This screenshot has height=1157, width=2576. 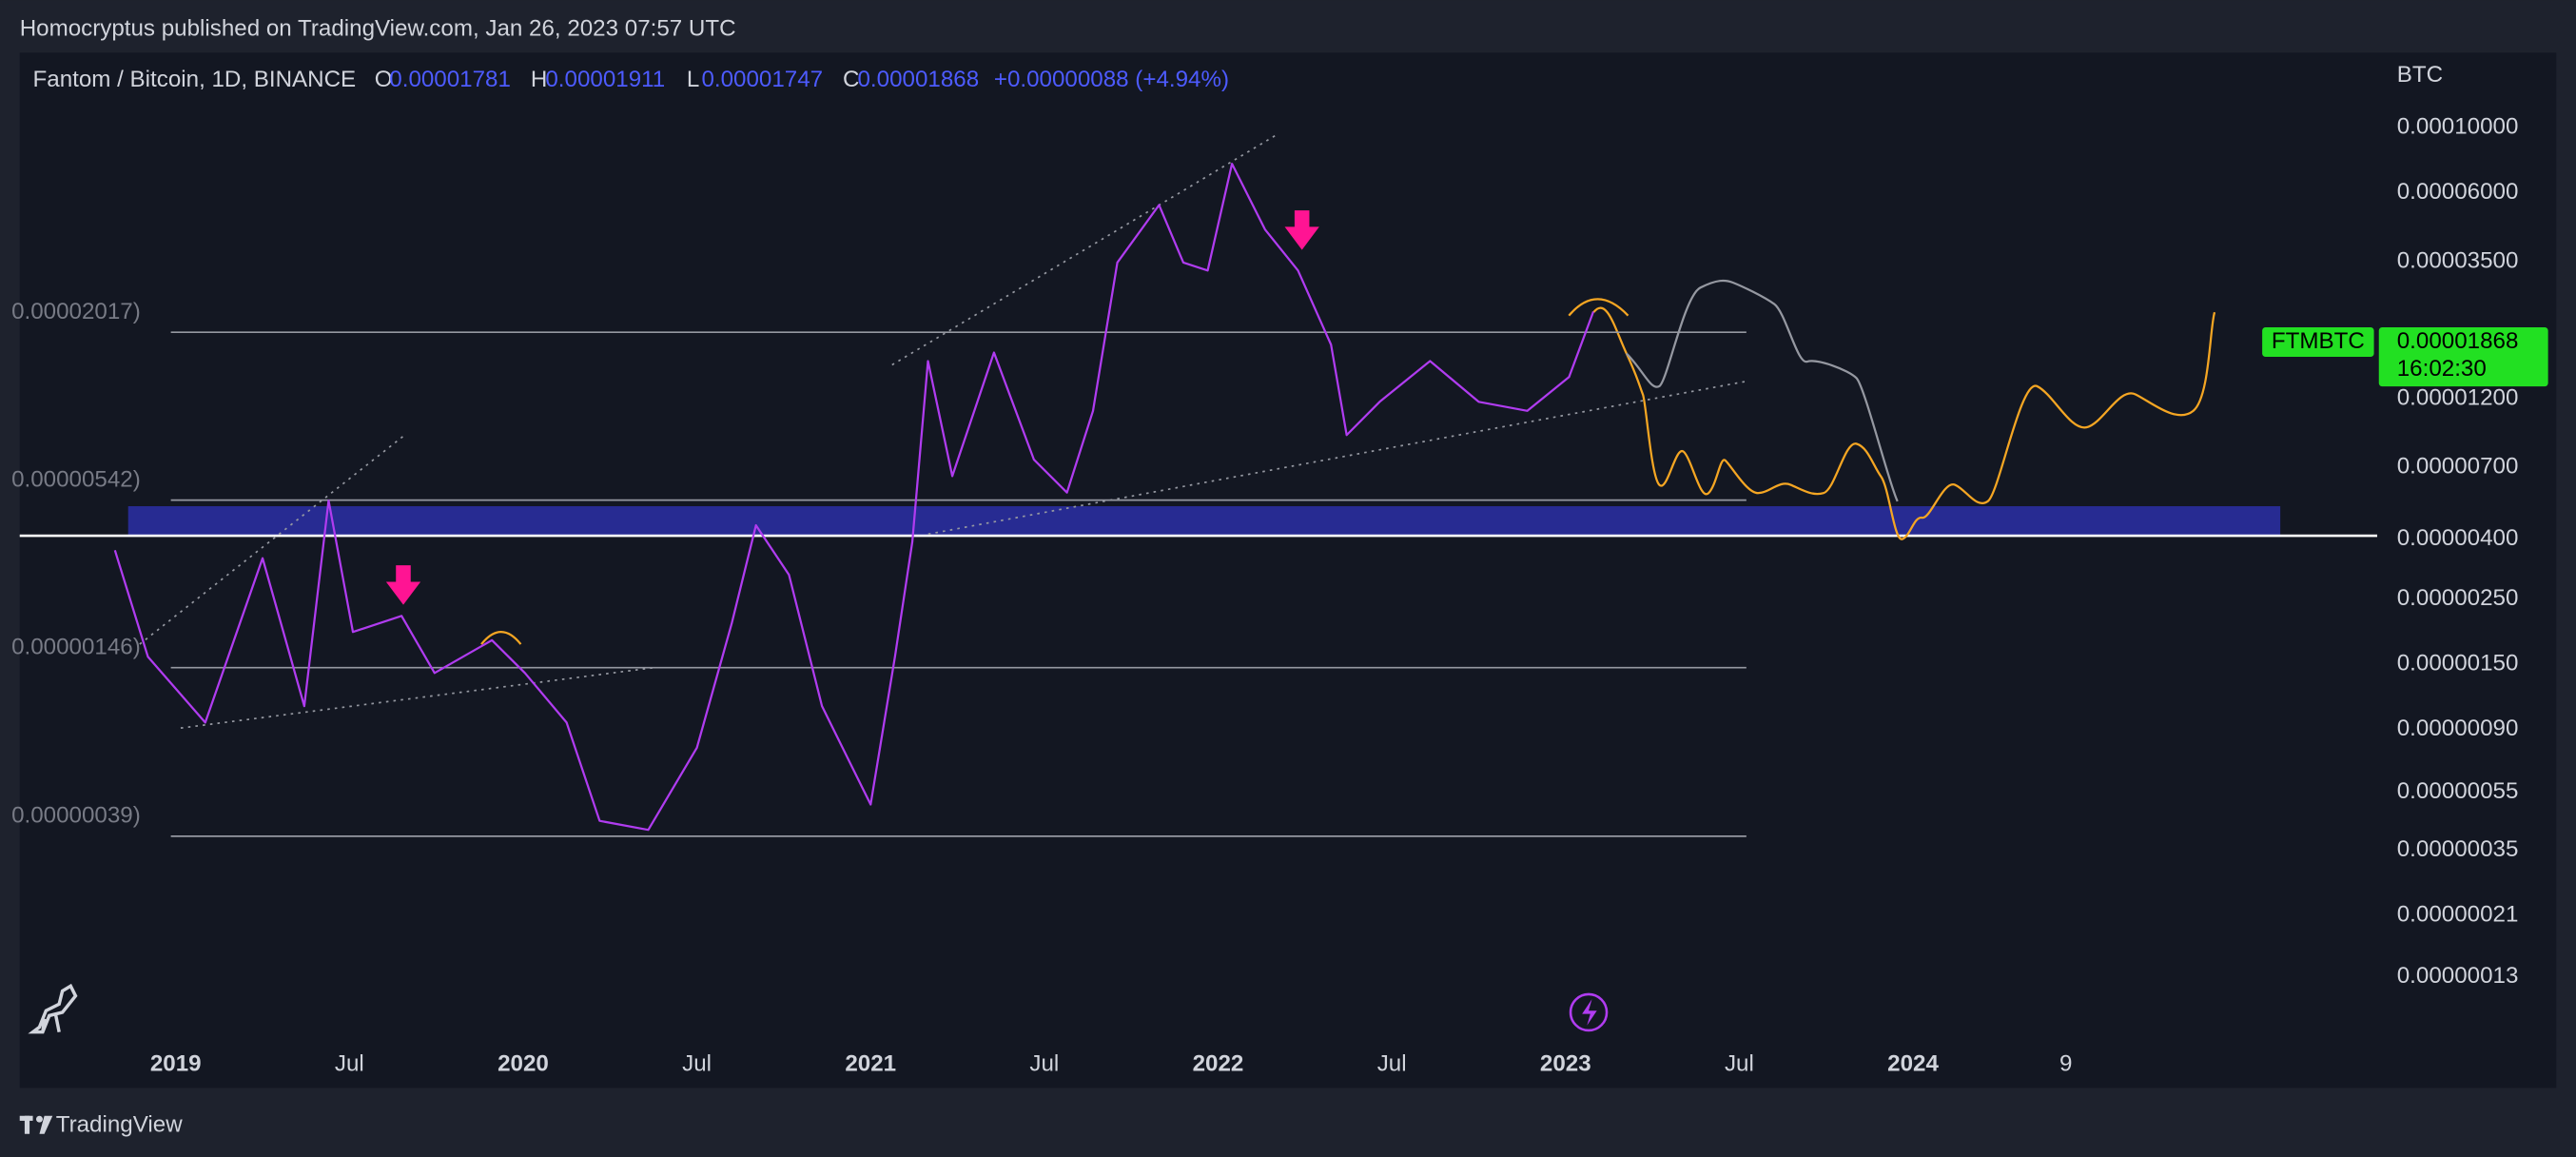 I want to click on y-tick-label: 0.00006000, so click(x=2458, y=192).